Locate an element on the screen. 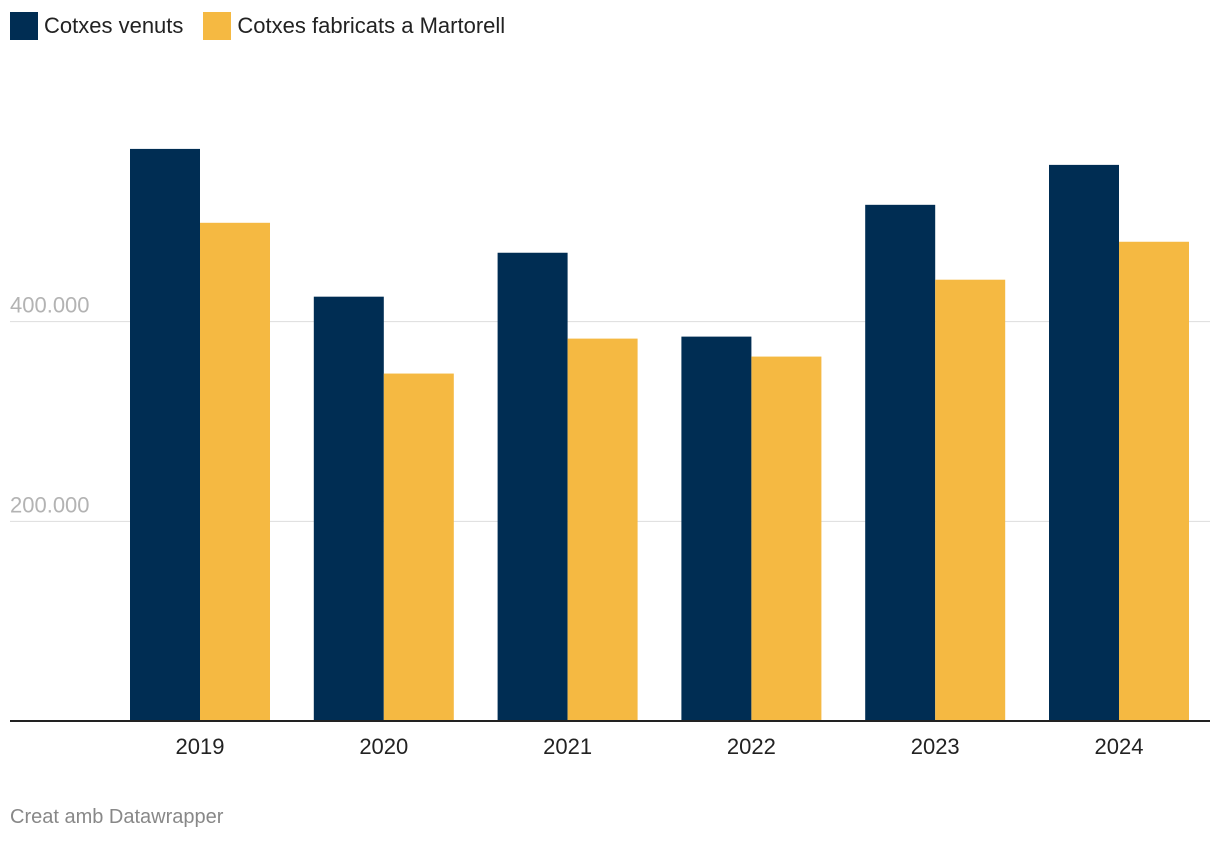 The image size is (1220, 844). bar-fabricats-2024 is located at coordinates (1154, 481).